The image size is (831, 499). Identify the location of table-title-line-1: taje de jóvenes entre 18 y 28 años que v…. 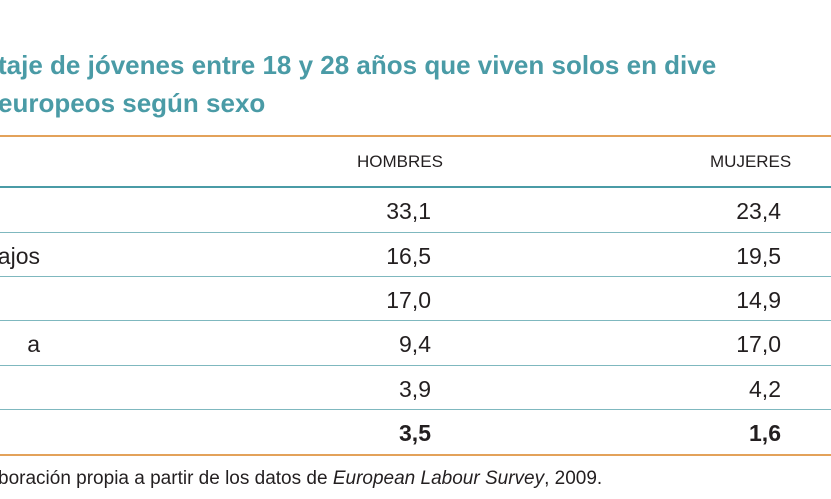
(358, 65).